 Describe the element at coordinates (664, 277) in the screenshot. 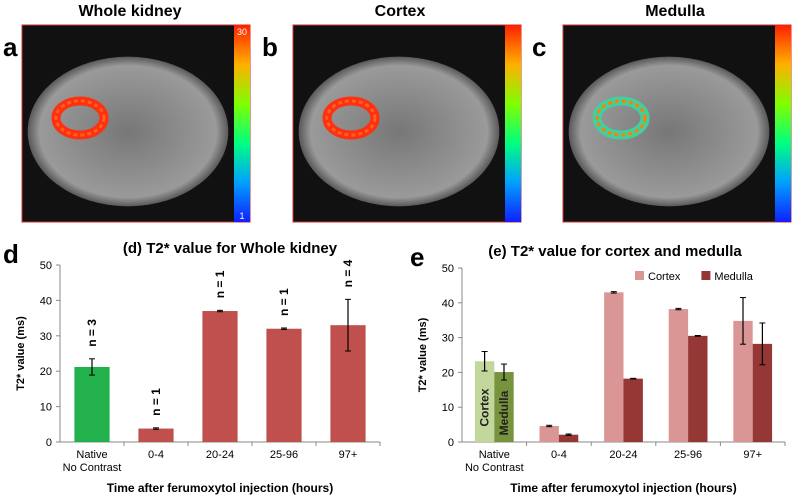

I see `legend-label: Cortex` at that location.